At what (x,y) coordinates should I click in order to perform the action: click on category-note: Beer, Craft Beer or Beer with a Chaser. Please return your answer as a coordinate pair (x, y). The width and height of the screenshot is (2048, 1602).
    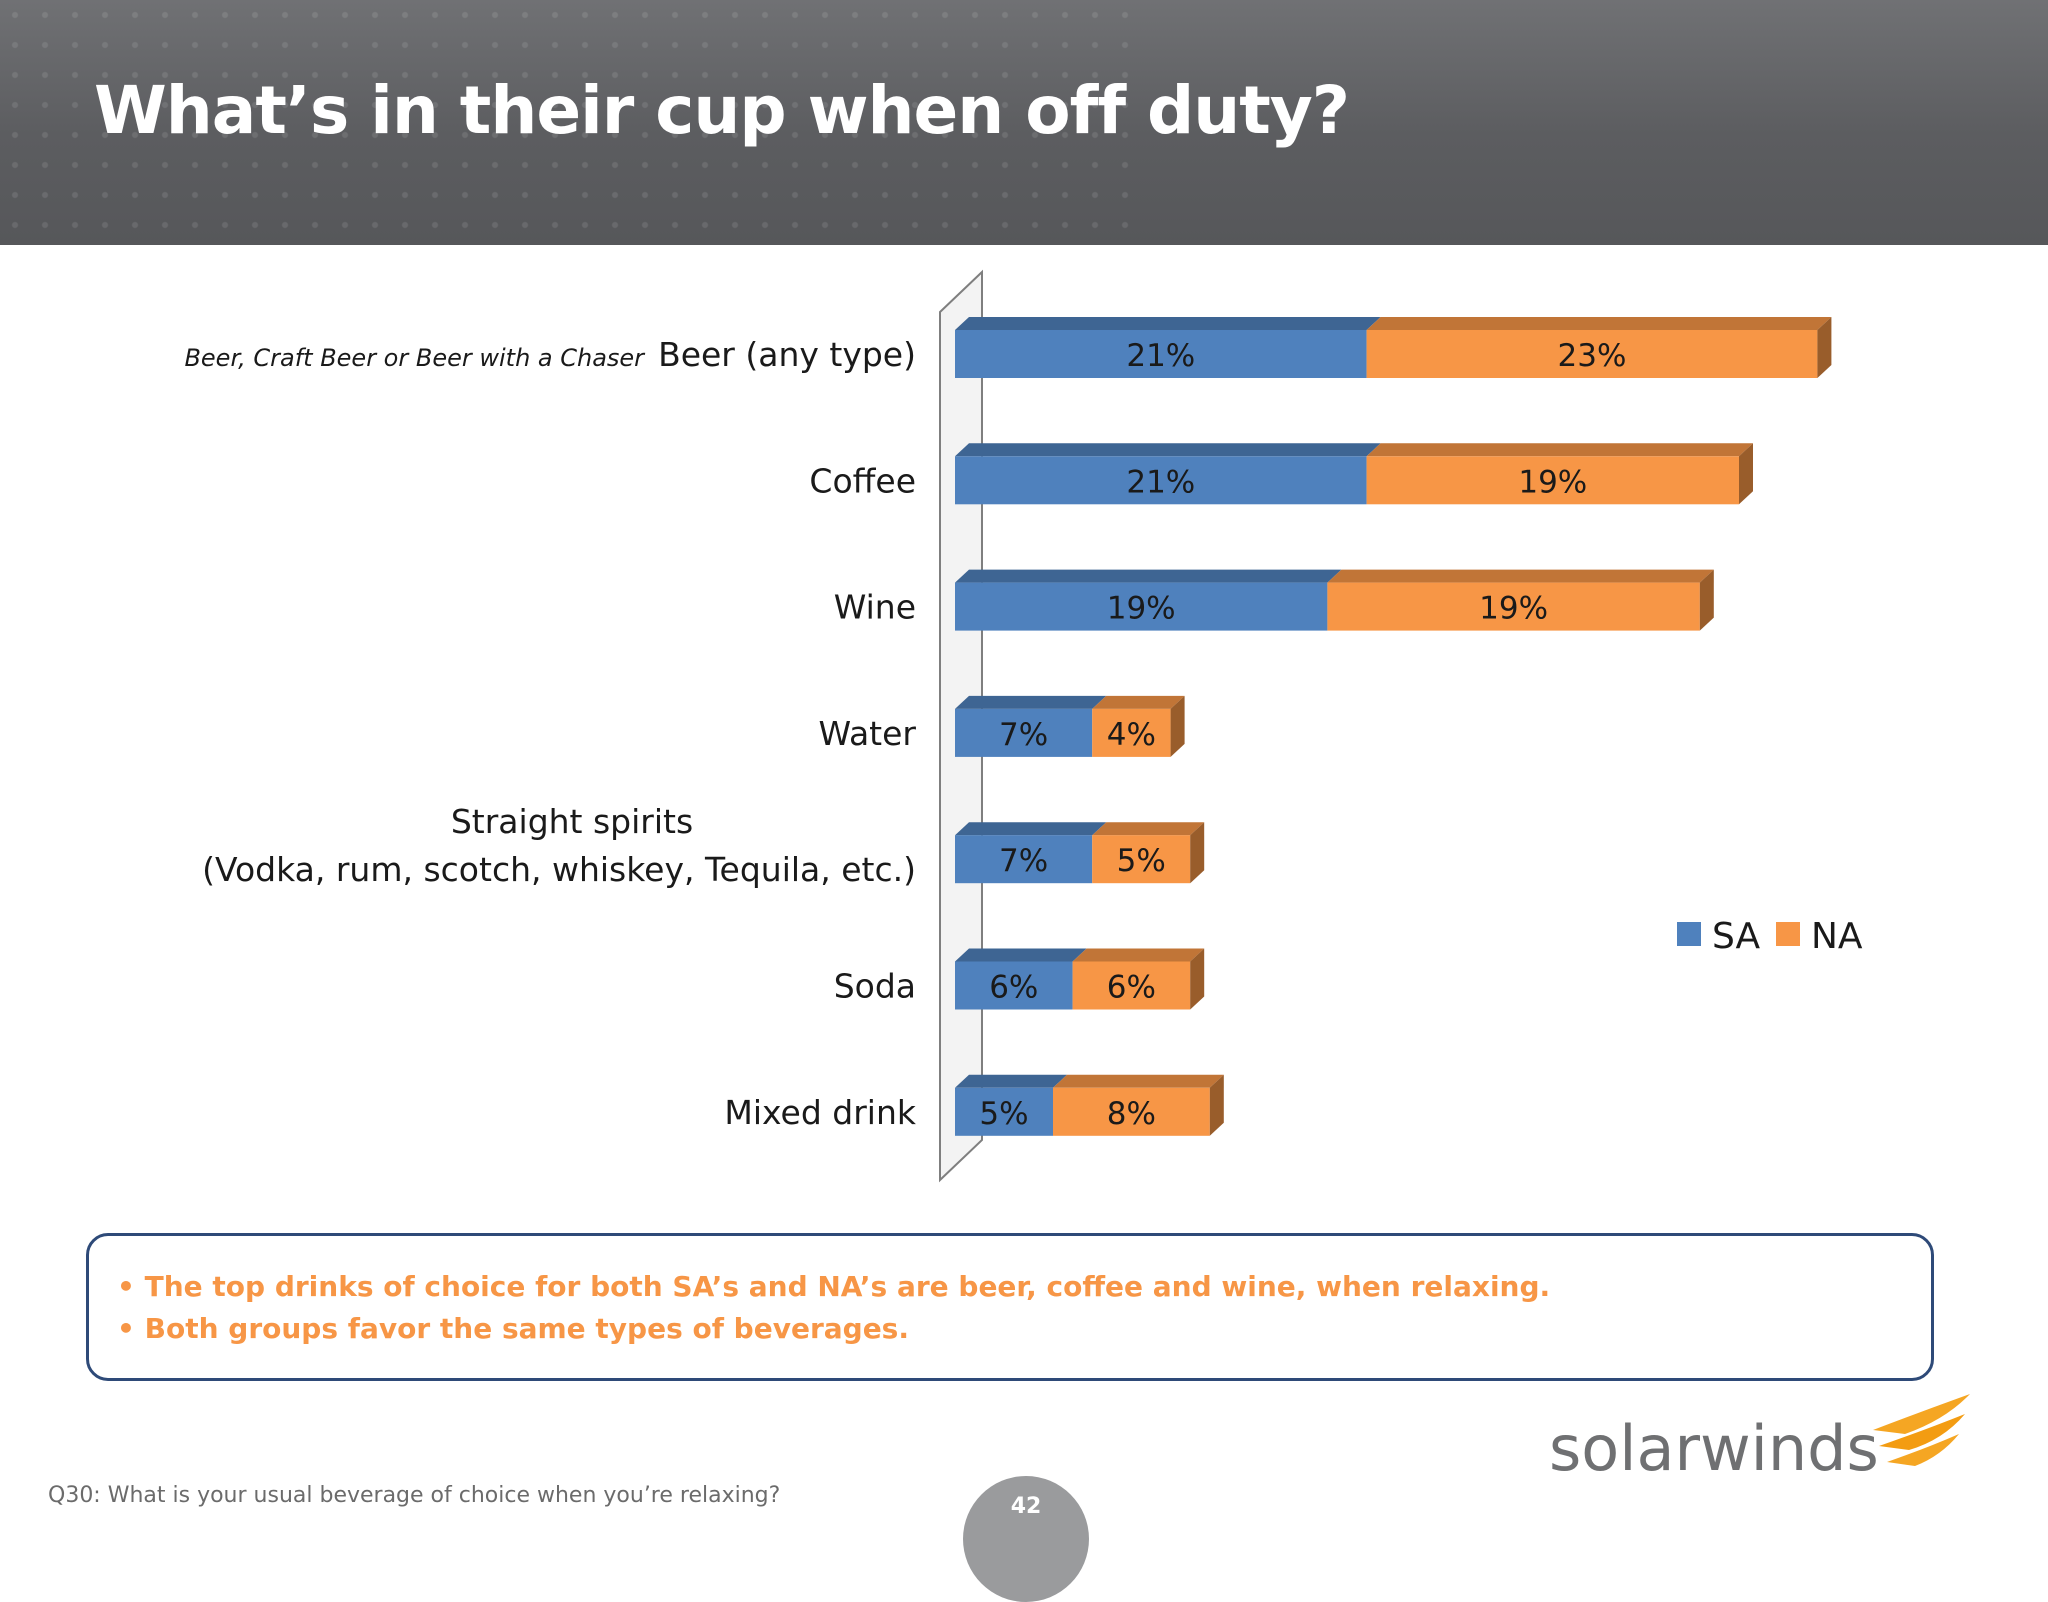
    Looking at the image, I should click on (415, 358).